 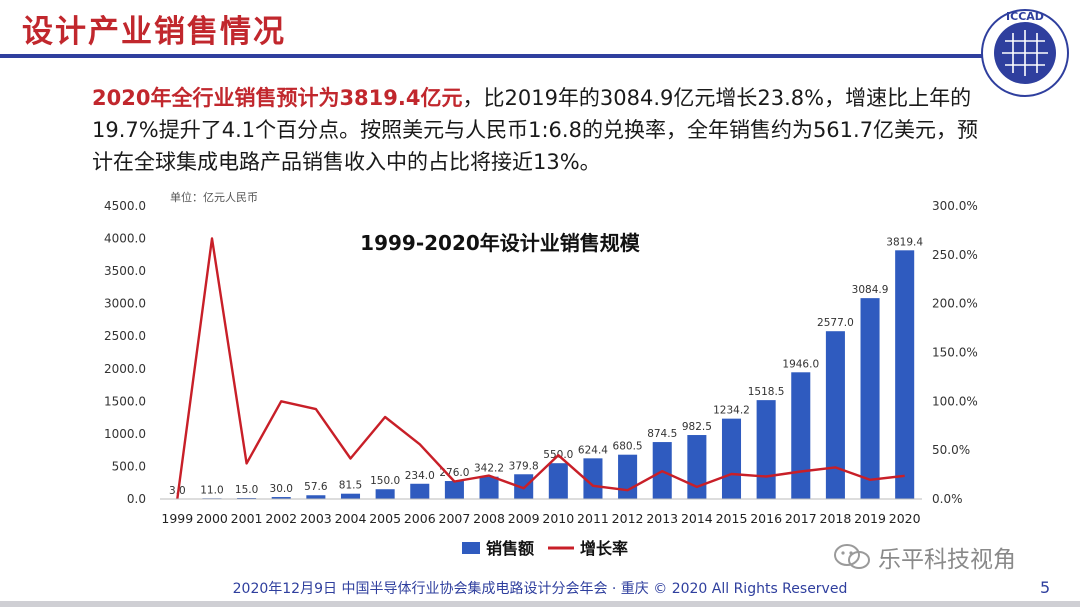 What do you see at coordinates (455, 518) in the screenshot?
I see `x-tick-label: 2007` at bounding box center [455, 518].